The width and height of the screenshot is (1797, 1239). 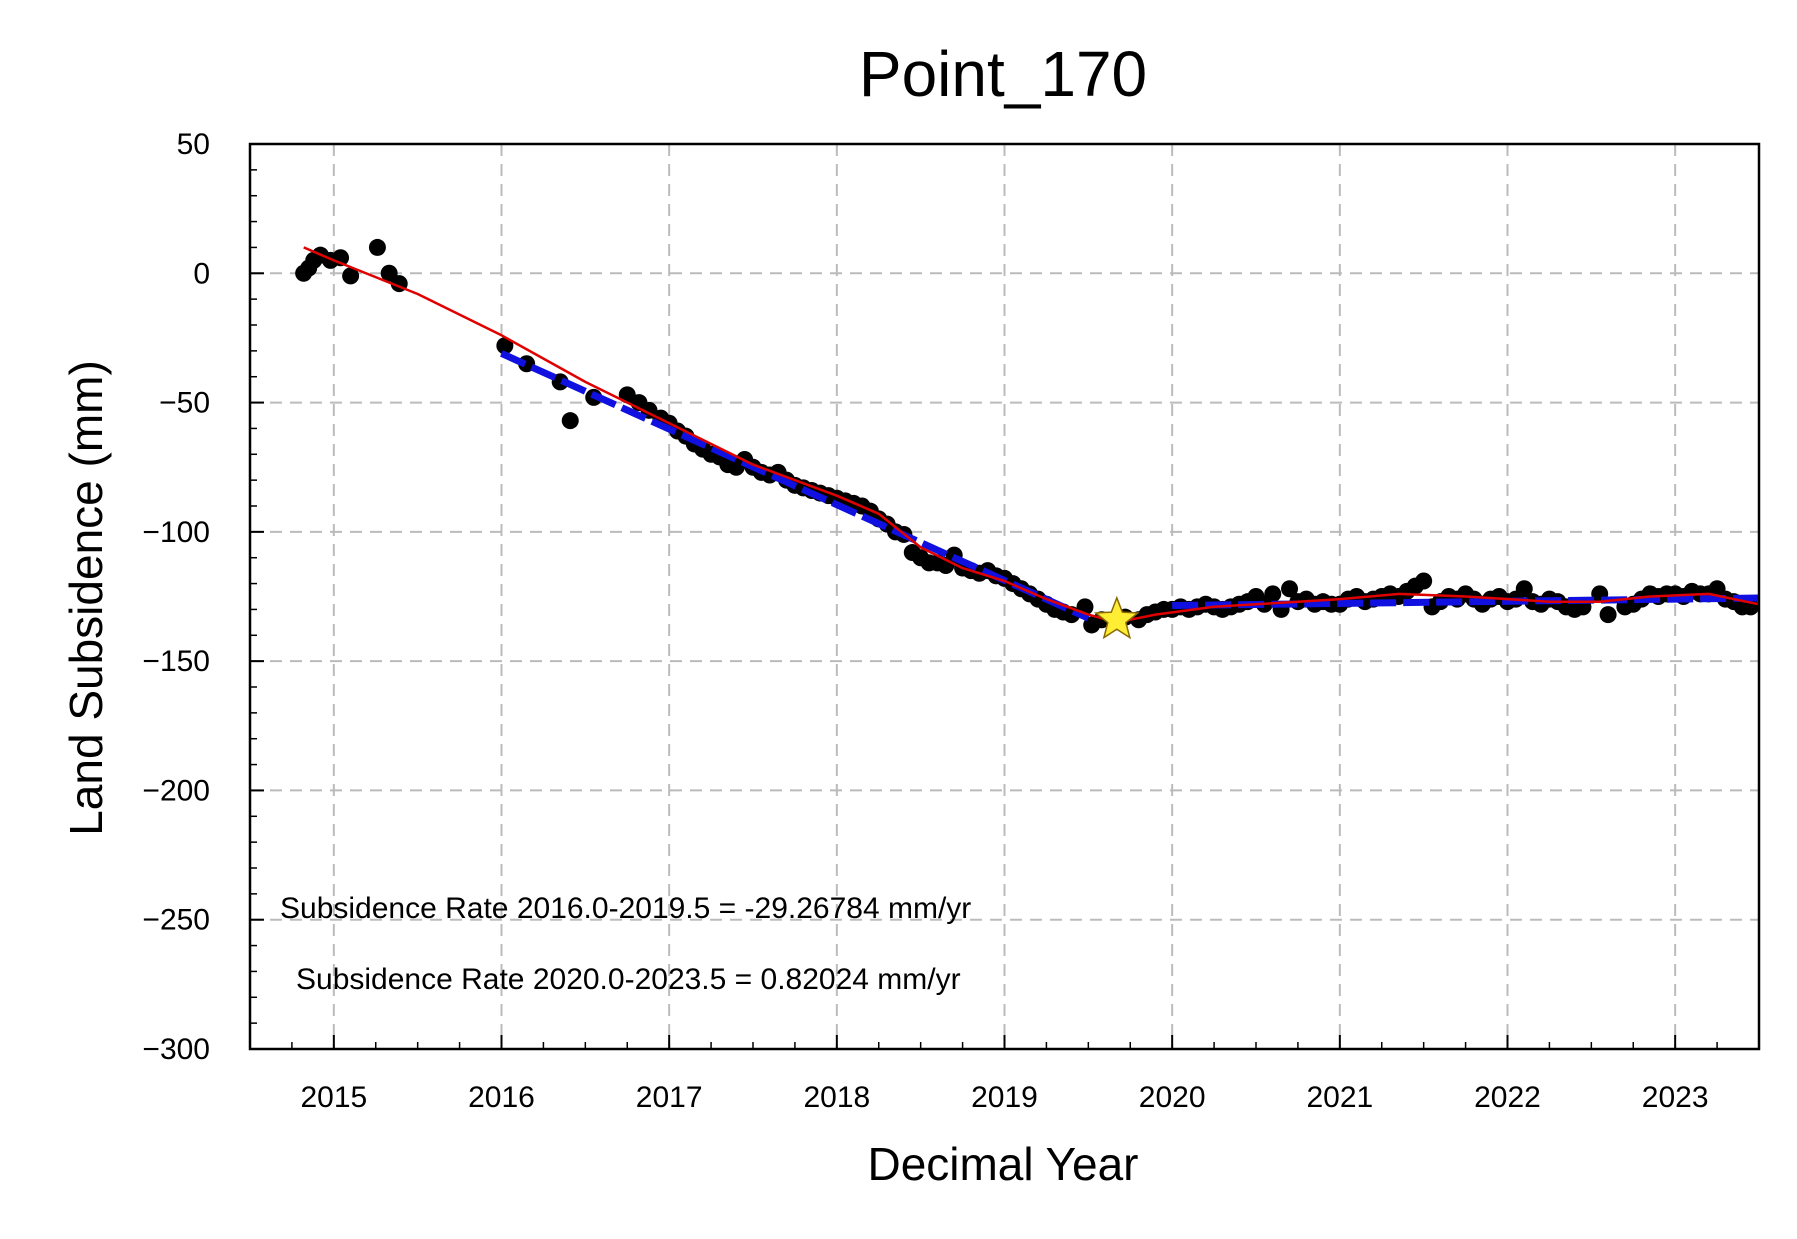 I want to click on x-tick-label: 2019, so click(x=1004, y=1097).